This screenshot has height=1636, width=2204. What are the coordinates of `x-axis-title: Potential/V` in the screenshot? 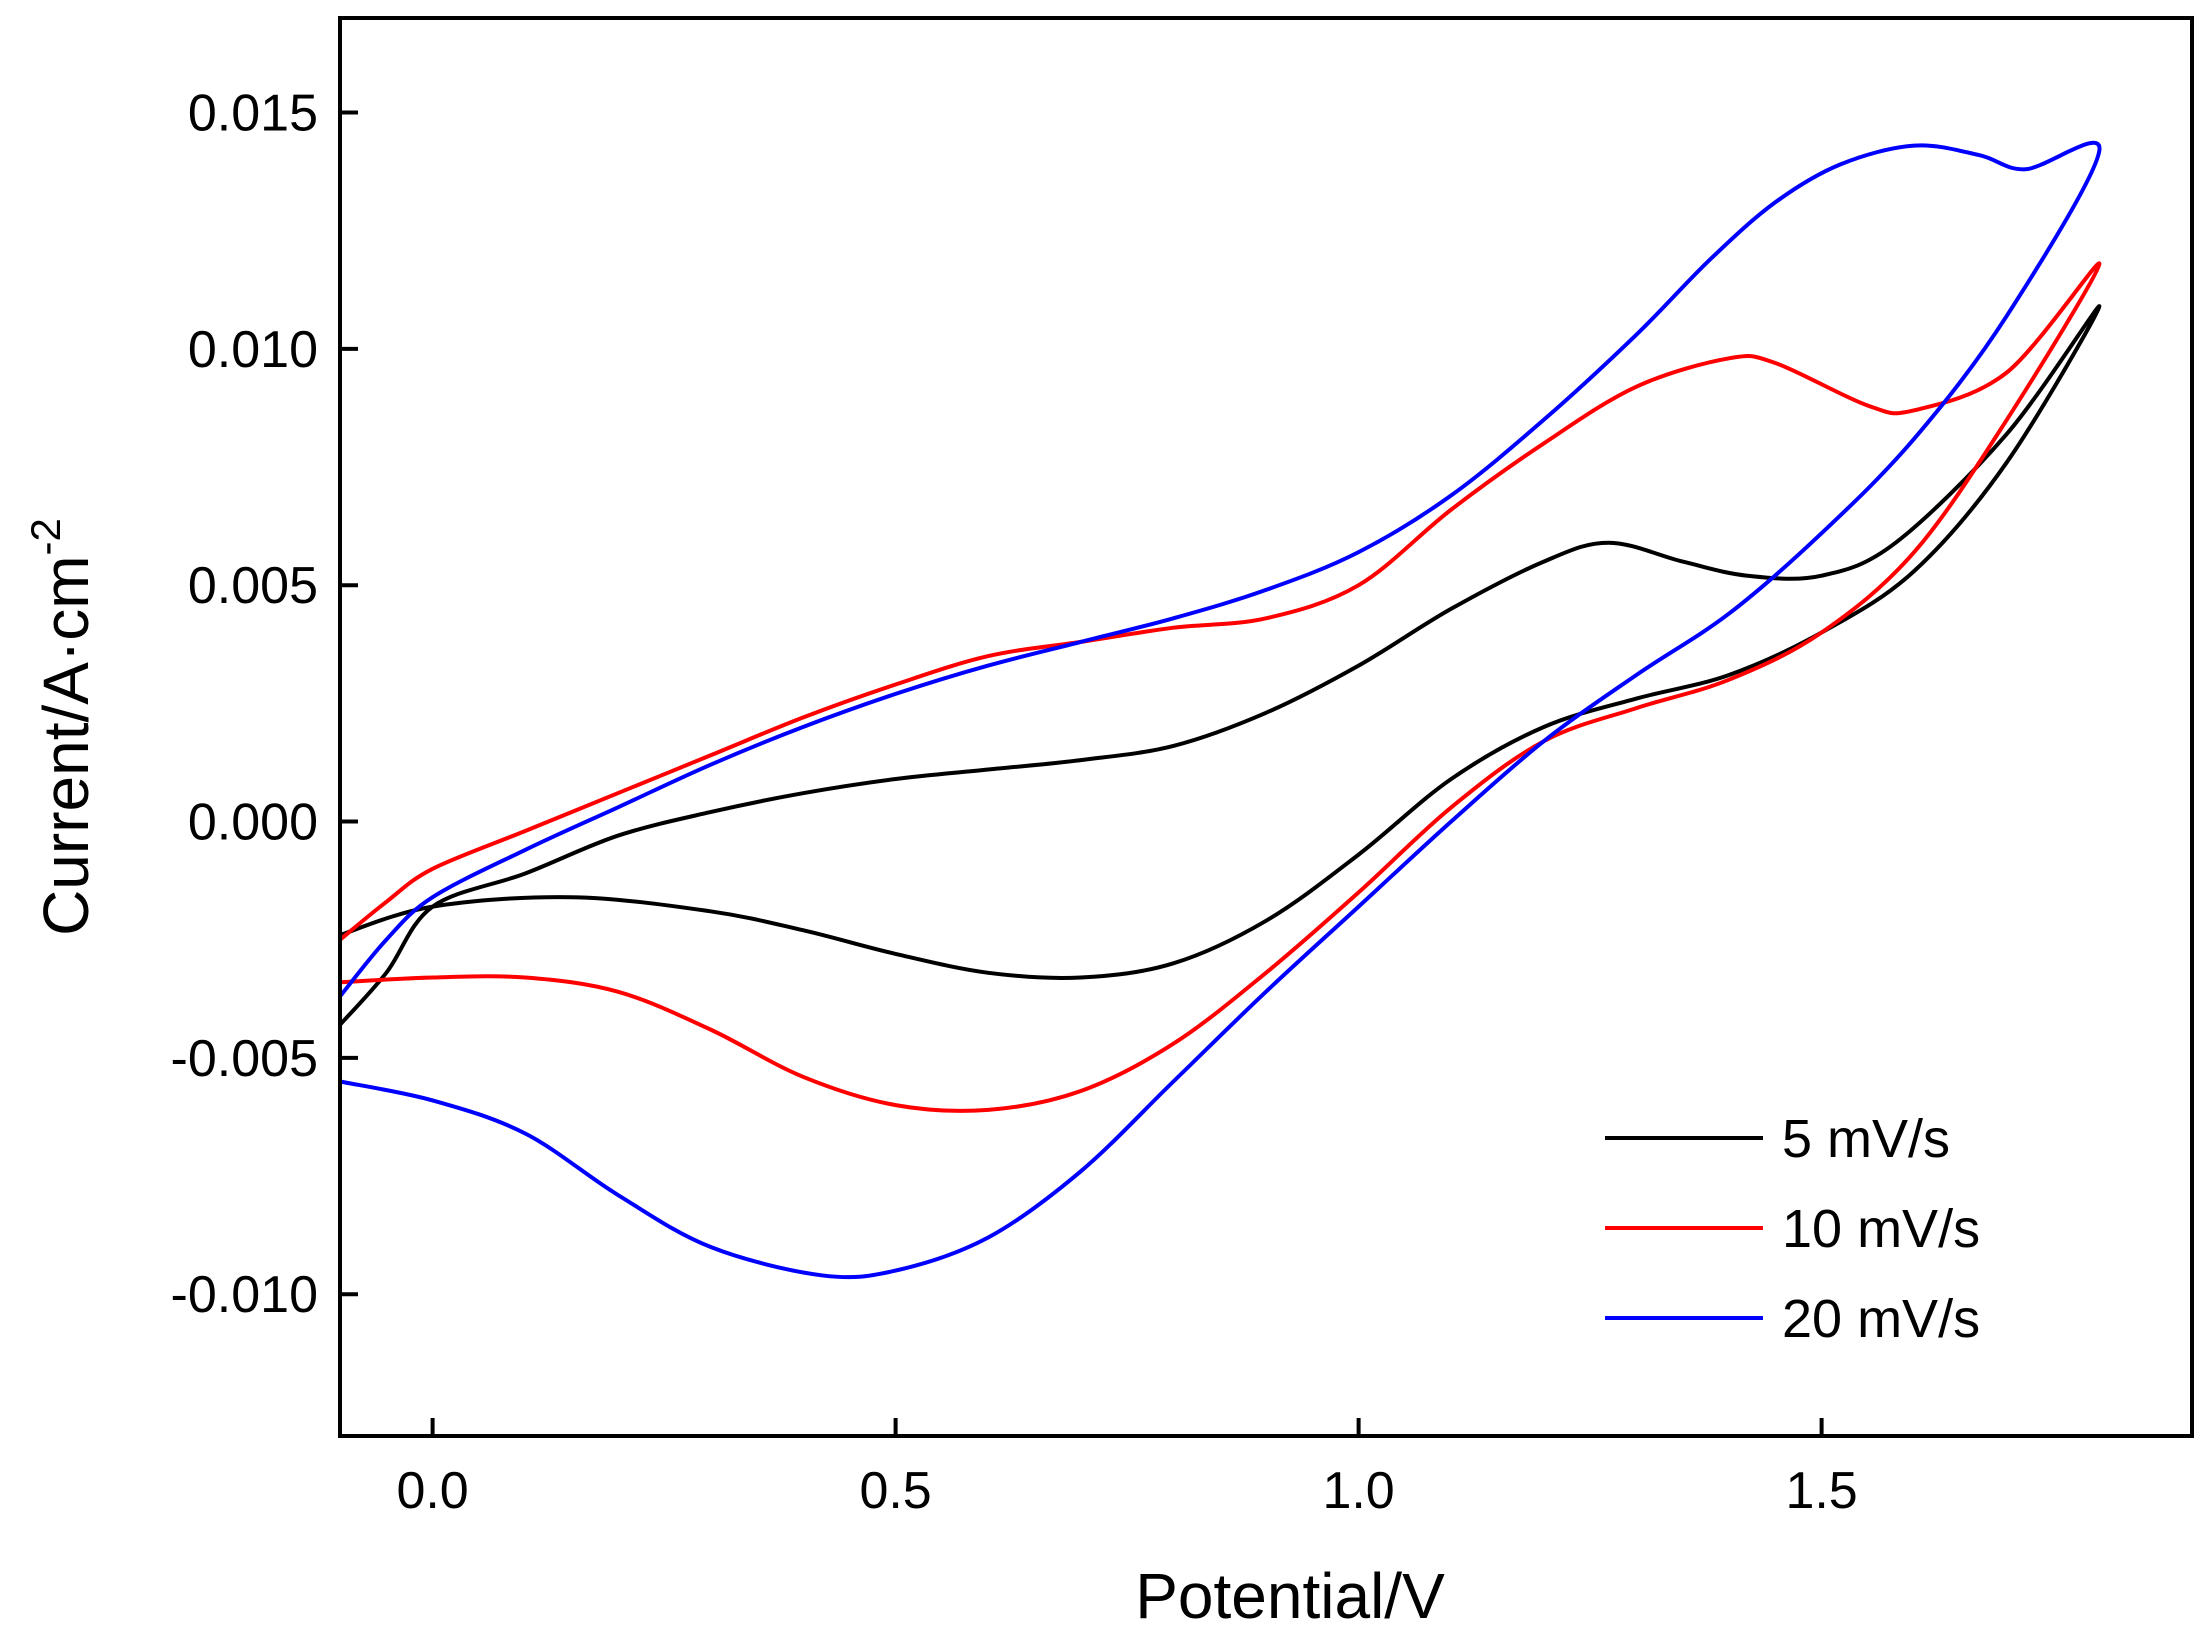 It's located at (1290, 1596).